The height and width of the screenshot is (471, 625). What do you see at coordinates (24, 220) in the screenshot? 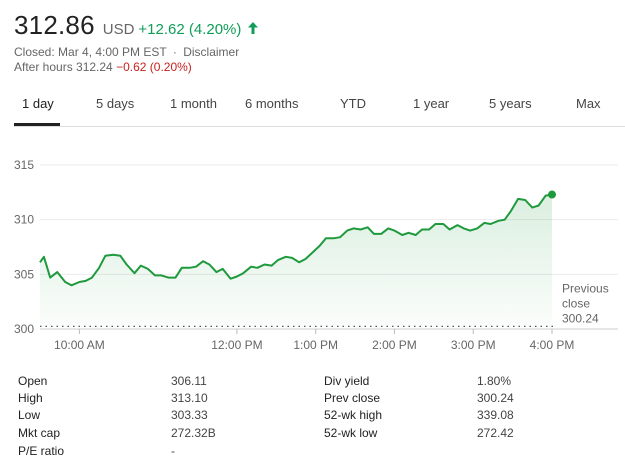
I see `y-tick-label: 310` at bounding box center [24, 220].